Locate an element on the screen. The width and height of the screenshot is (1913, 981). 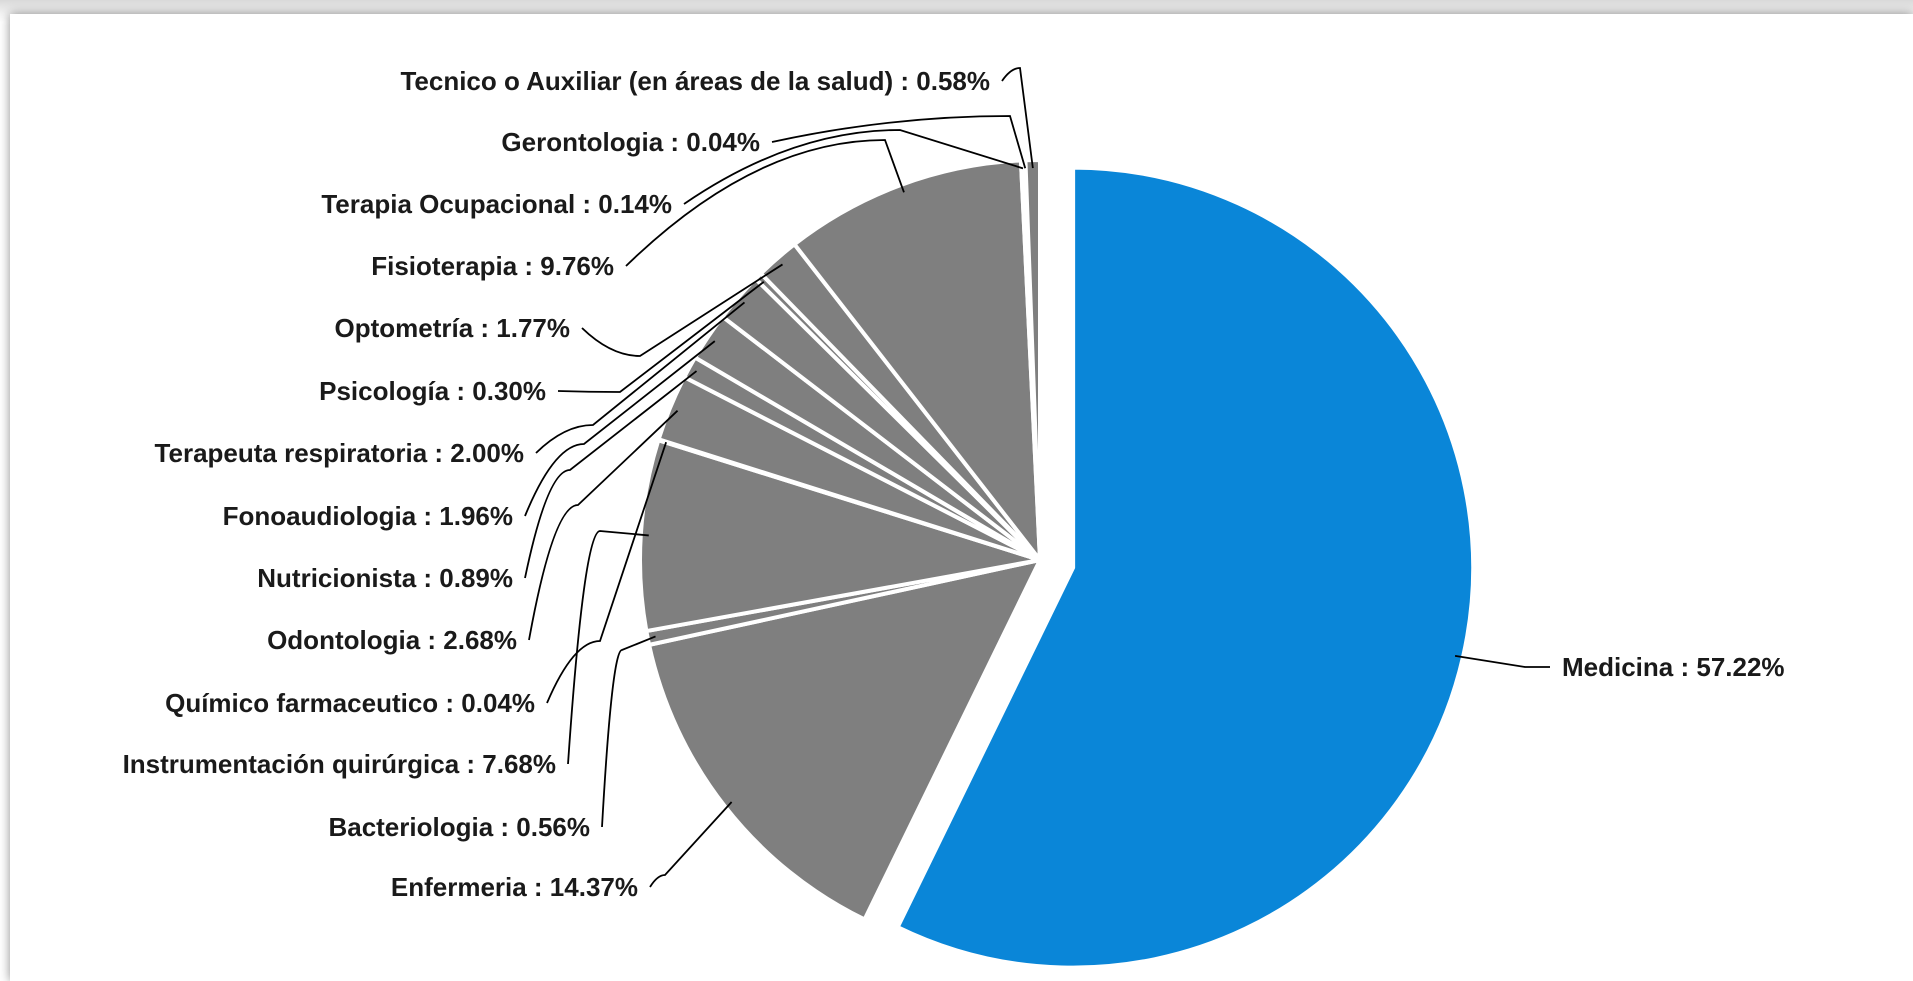
slice-label: Gerontologia : 0.04% is located at coordinates (630, 142).